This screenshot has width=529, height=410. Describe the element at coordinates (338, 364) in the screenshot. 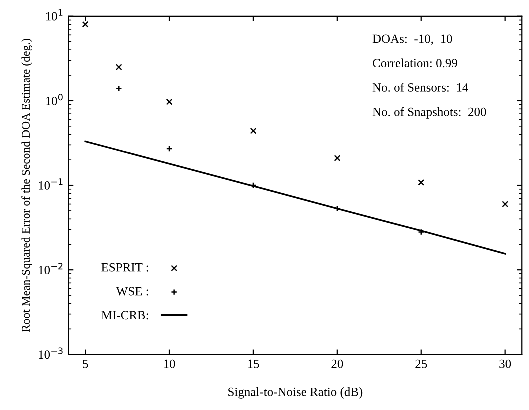

I see `x-tick-label: 20` at that location.